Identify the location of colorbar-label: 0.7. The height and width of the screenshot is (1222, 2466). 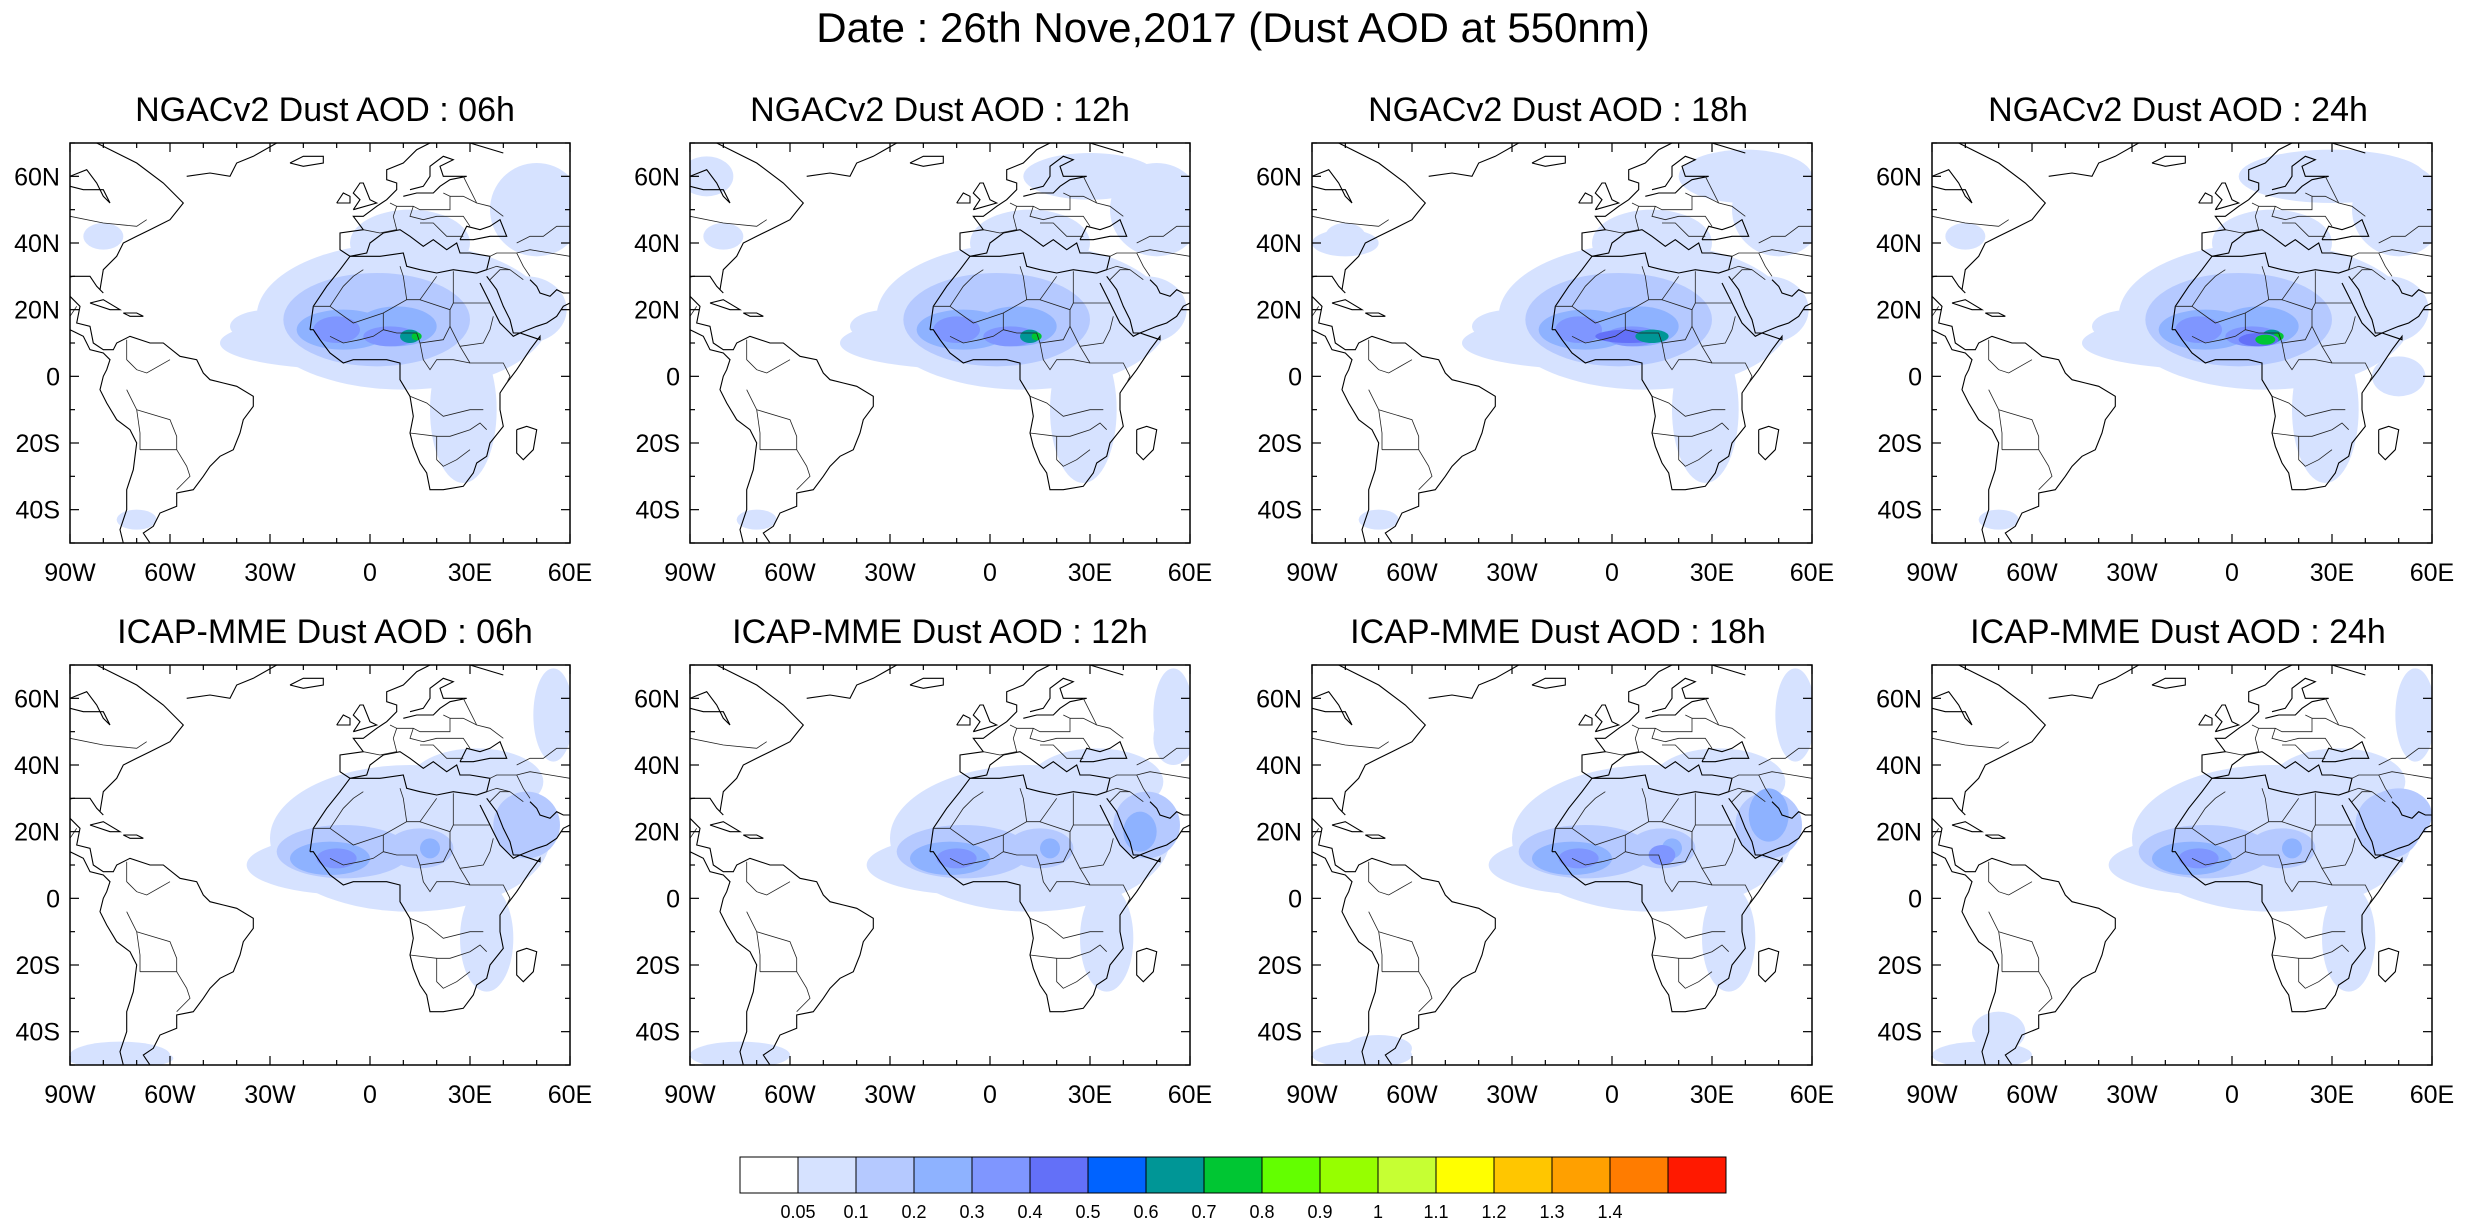
(1203, 1212).